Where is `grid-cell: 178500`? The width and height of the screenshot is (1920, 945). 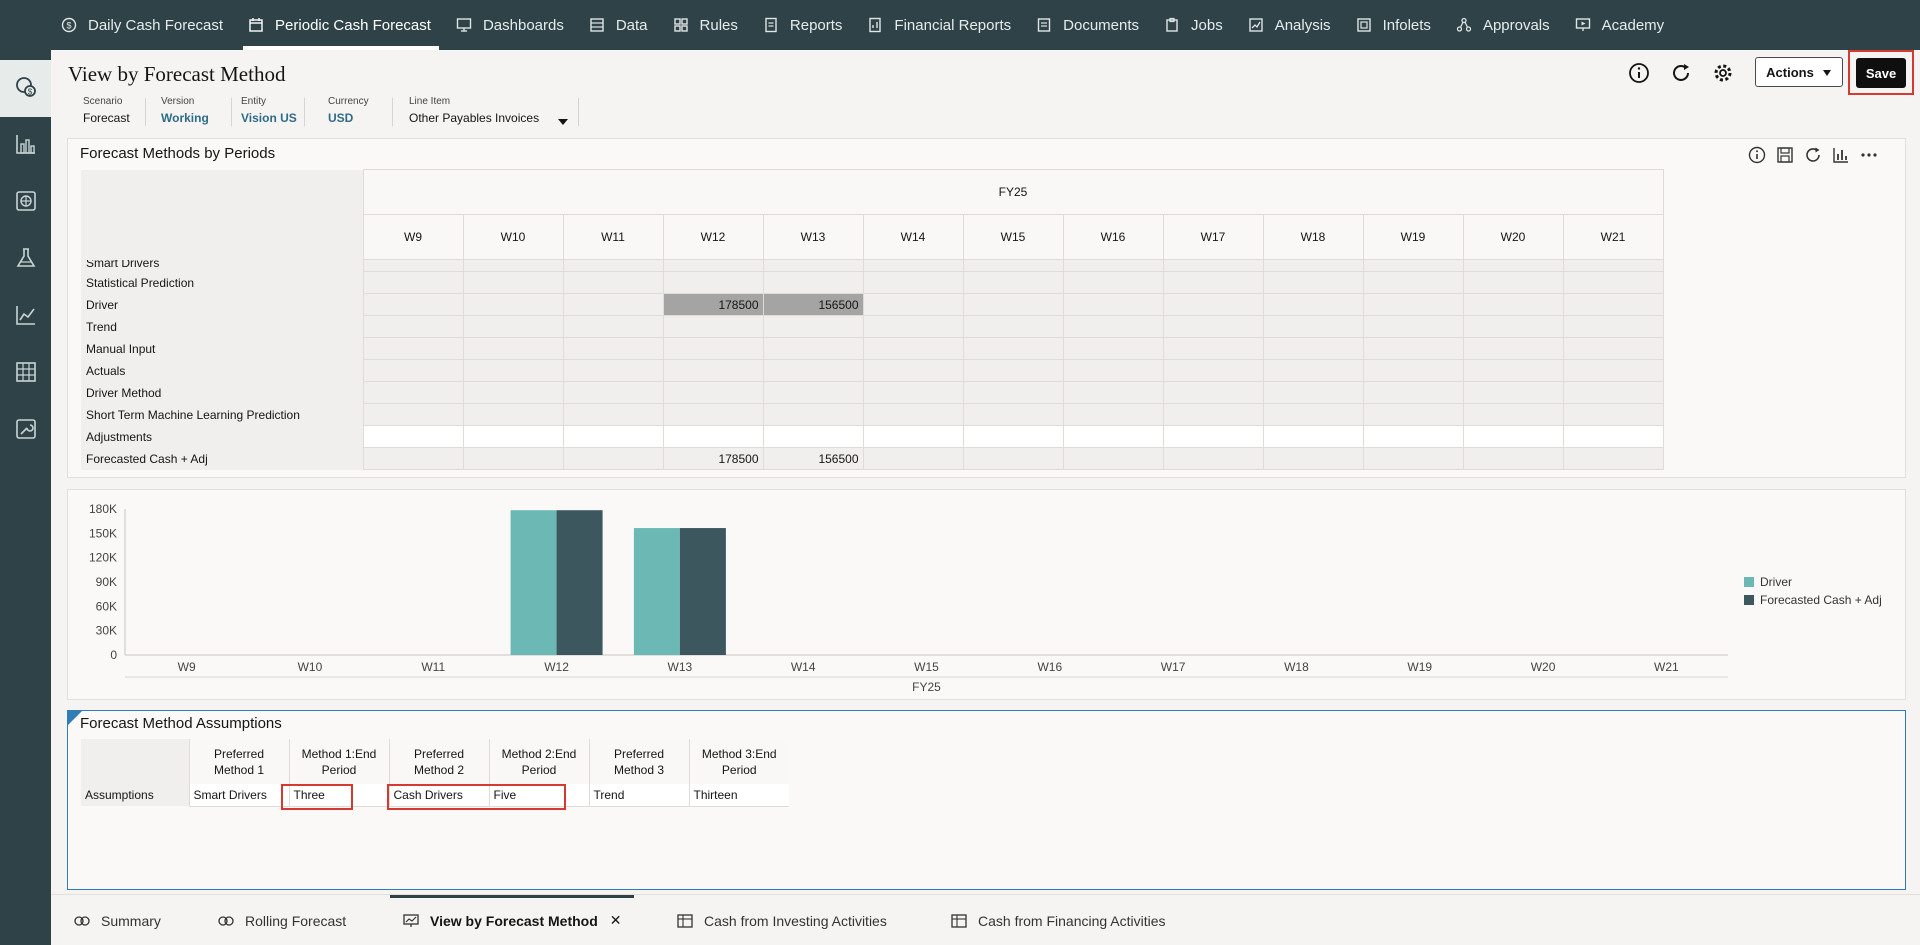 grid-cell: 178500 is located at coordinates (713, 304).